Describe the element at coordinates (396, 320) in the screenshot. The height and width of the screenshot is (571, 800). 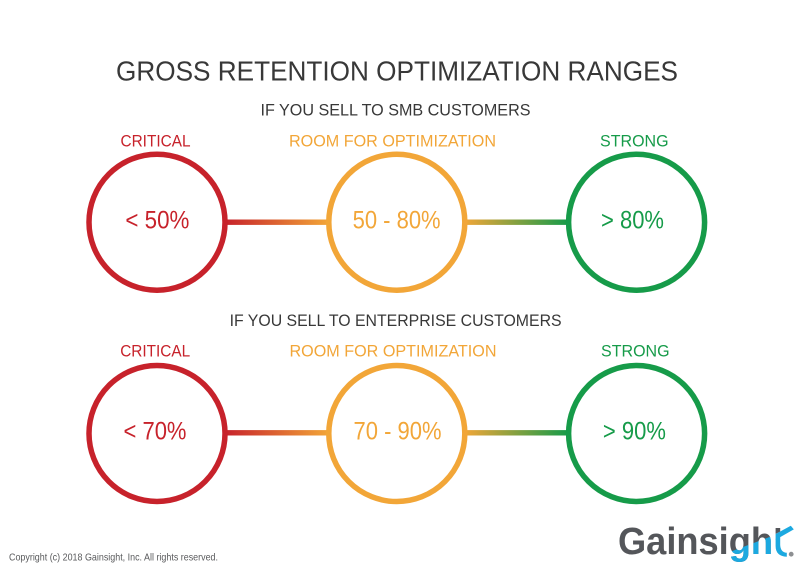
I see `svg-text:IF YOU SELL TO ENTERPRISE CUST: IF YOU SELL TO ENTERPRISE CUSTOMERS` at that location.